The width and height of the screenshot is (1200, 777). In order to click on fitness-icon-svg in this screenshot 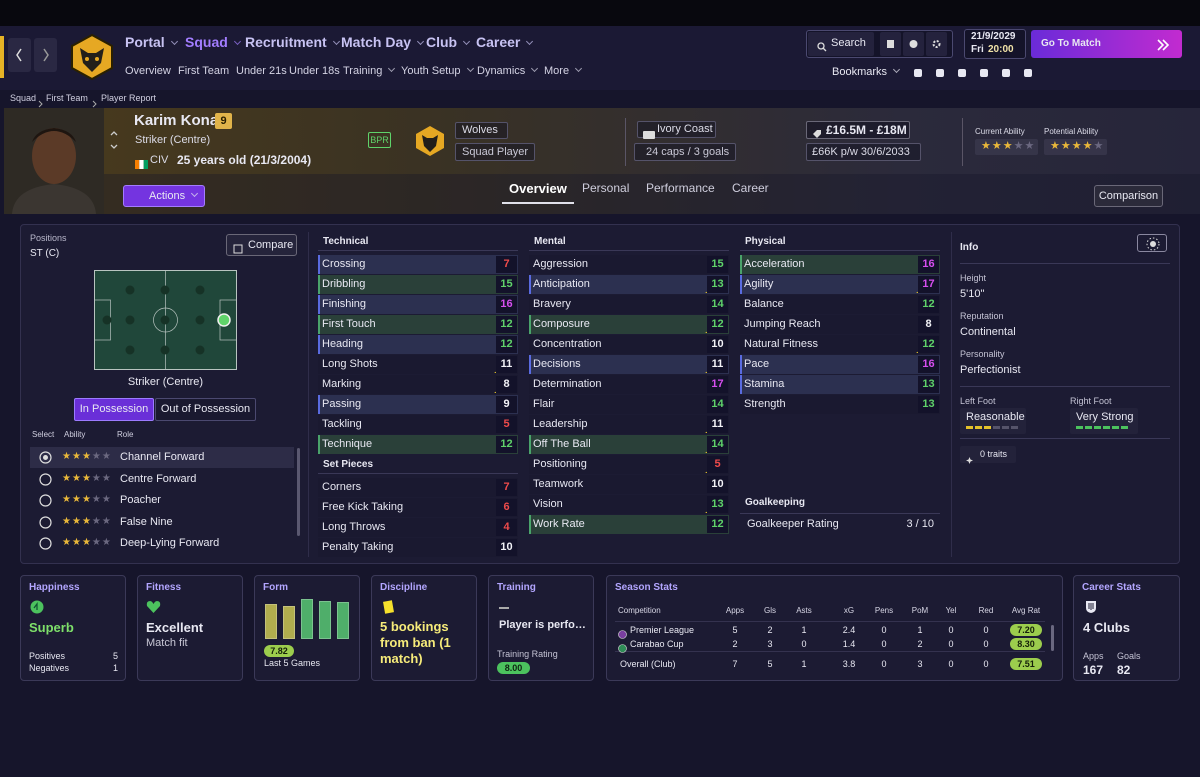, I will do `click(153, 607)`.